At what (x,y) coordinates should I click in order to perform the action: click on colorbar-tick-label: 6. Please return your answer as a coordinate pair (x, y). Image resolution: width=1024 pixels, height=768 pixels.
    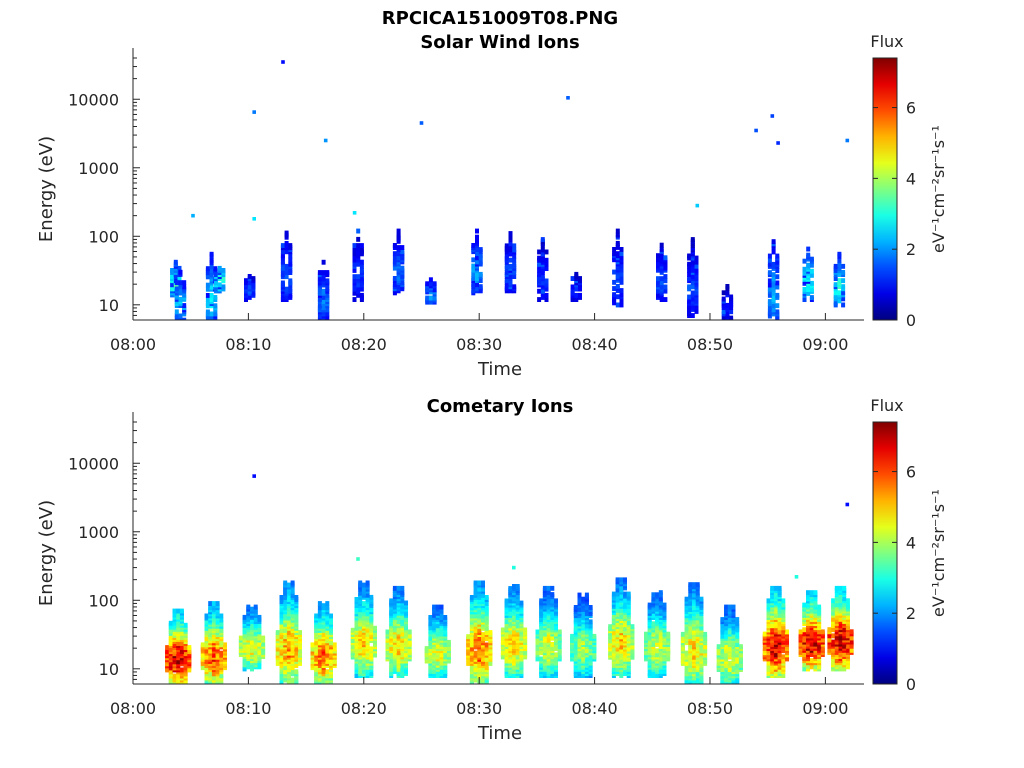
    Looking at the image, I should click on (911, 108).